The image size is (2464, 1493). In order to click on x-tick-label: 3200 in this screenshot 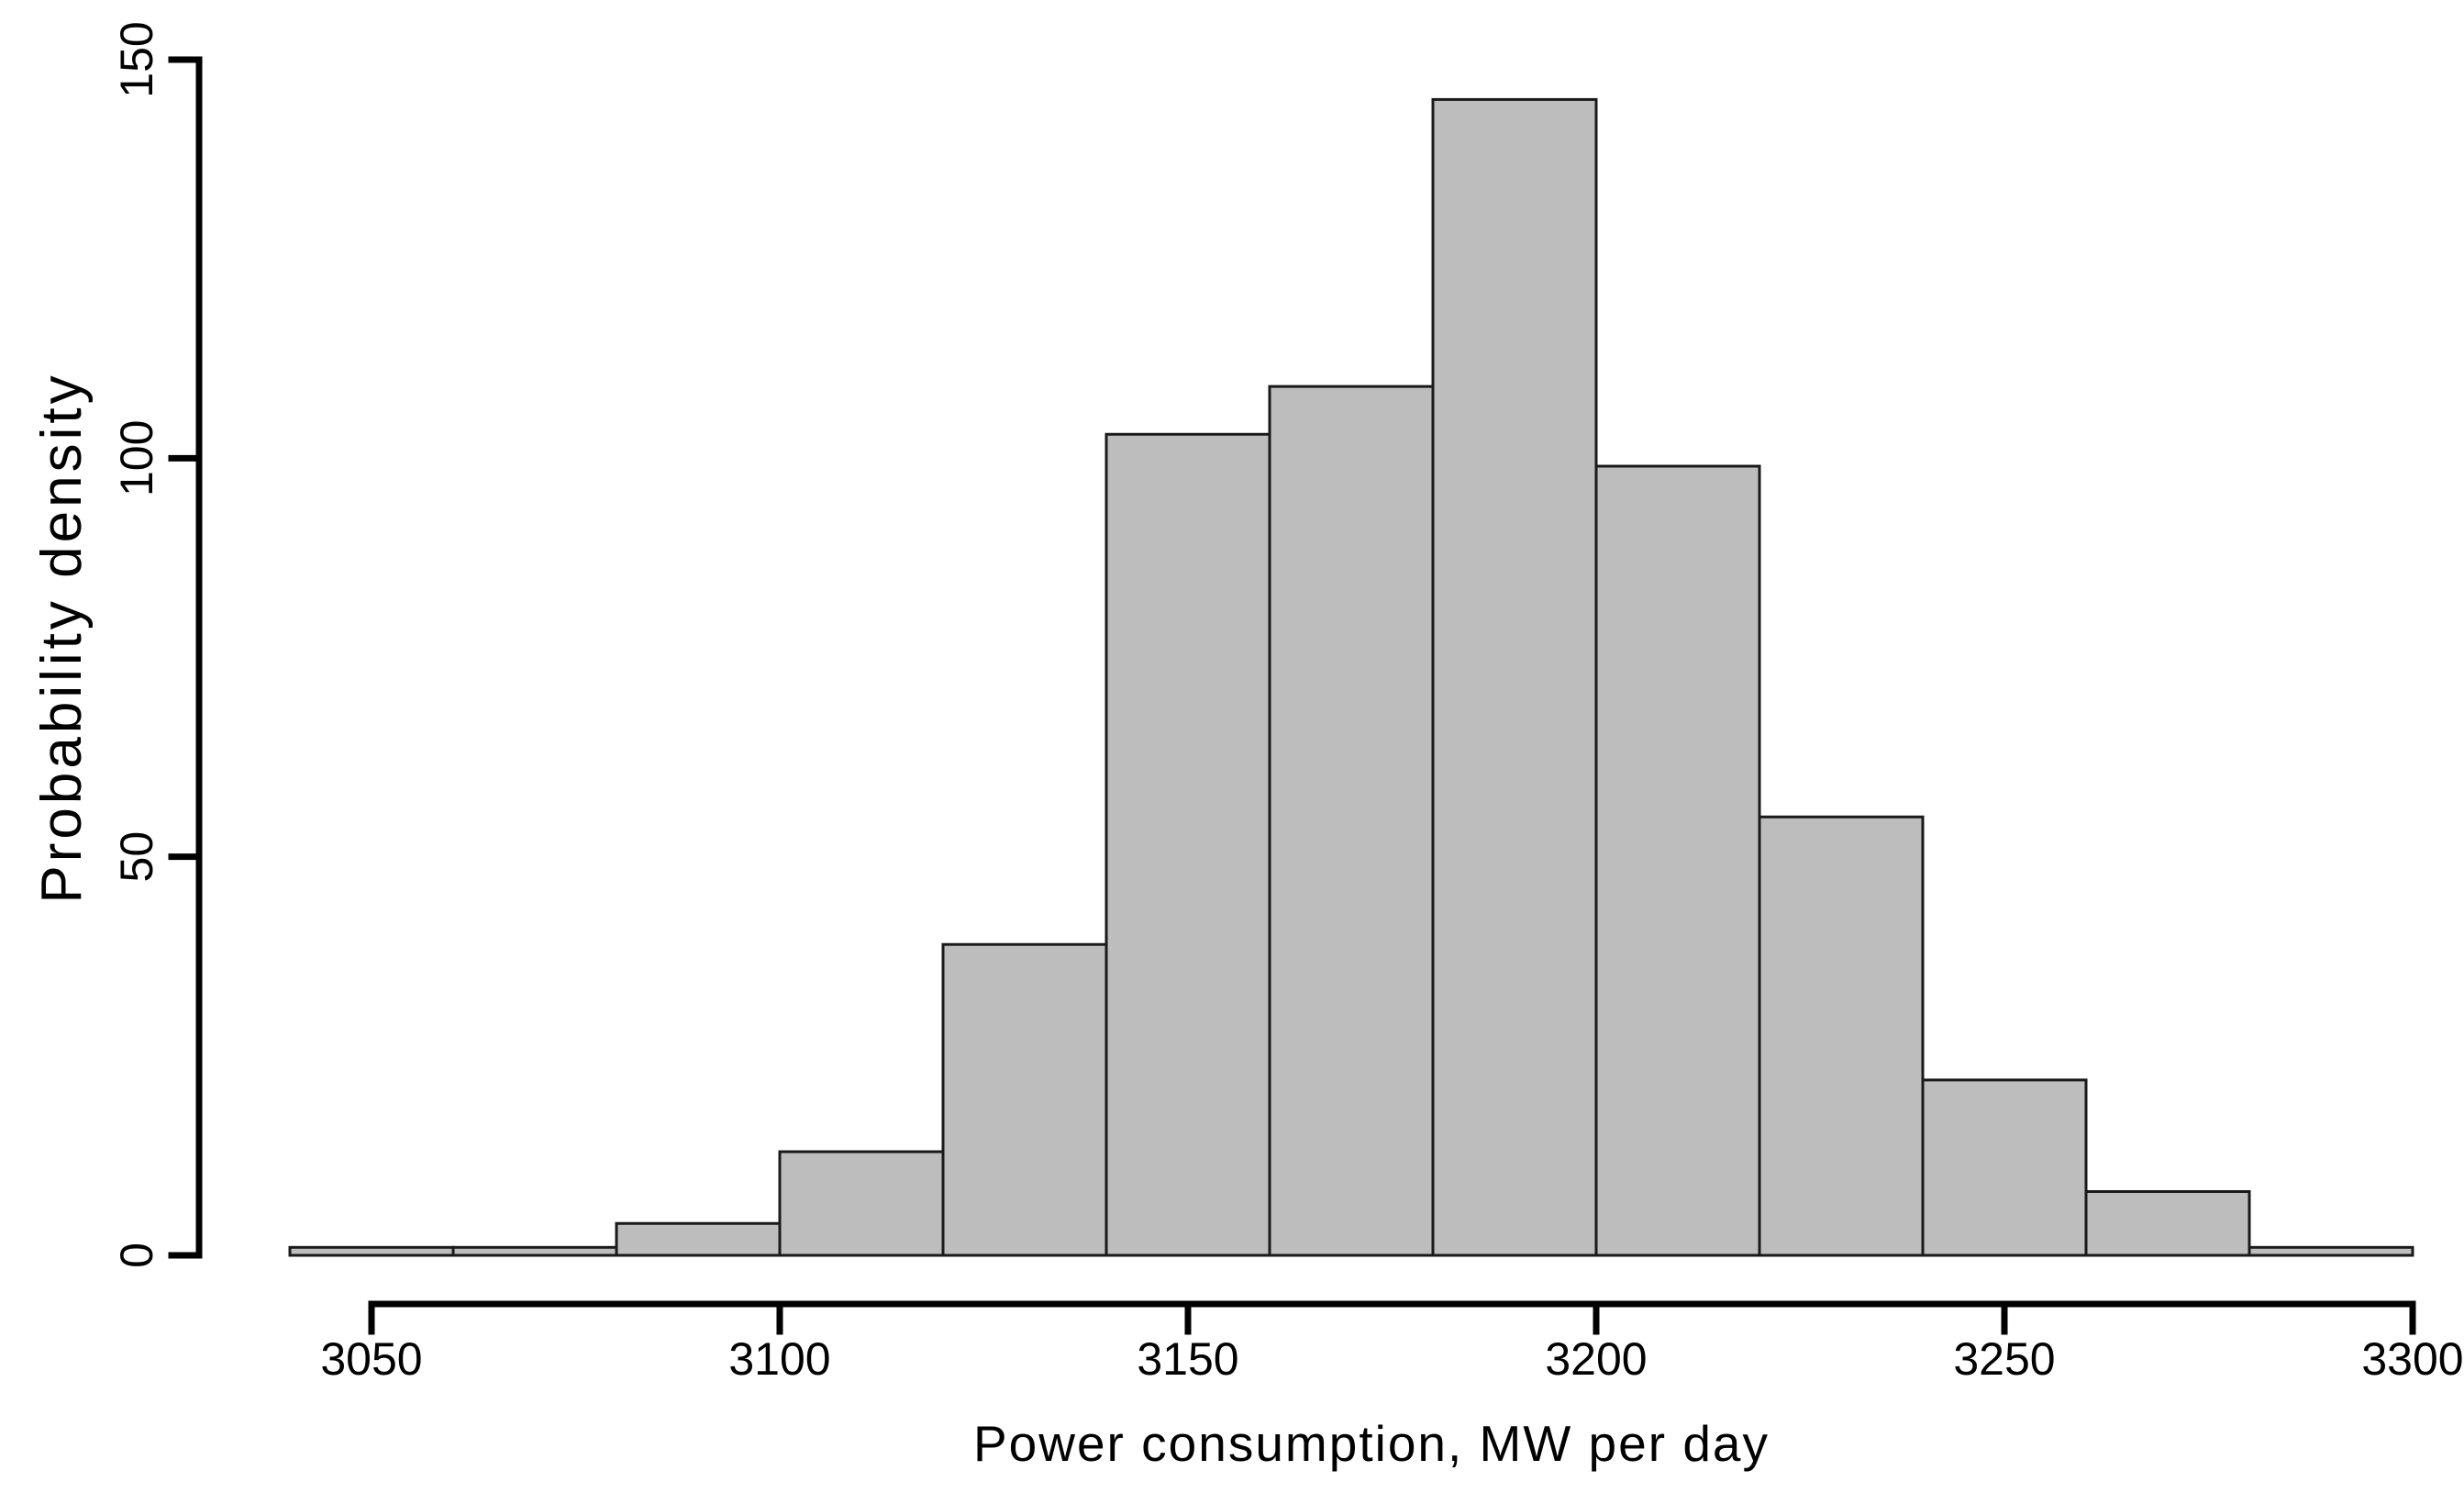, I will do `click(1596, 1359)`.